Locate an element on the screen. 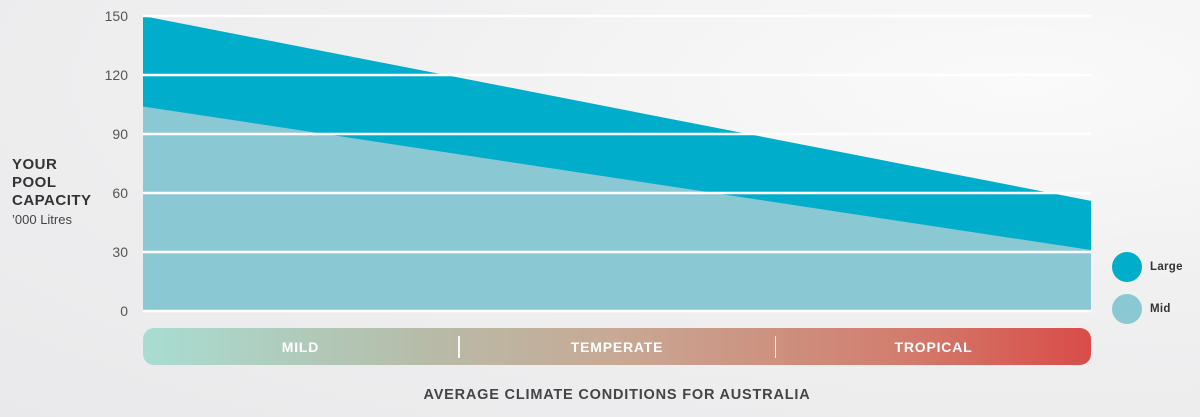 This screenshot has width=1200, height=417. legend: Large Mid is located at coordinates (1147, 294).